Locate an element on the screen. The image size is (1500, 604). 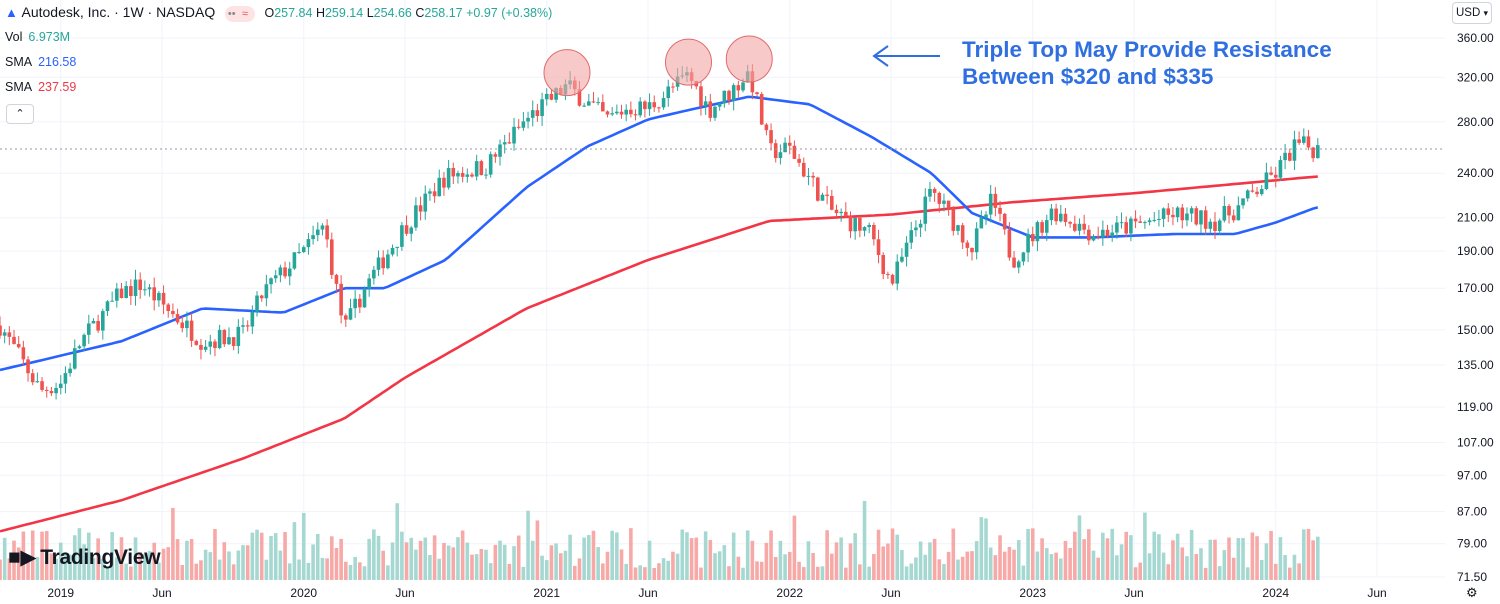
symbol-title: Autodesk, Inc. · 1W · NASDAQ is located at coordinates (118, 12).